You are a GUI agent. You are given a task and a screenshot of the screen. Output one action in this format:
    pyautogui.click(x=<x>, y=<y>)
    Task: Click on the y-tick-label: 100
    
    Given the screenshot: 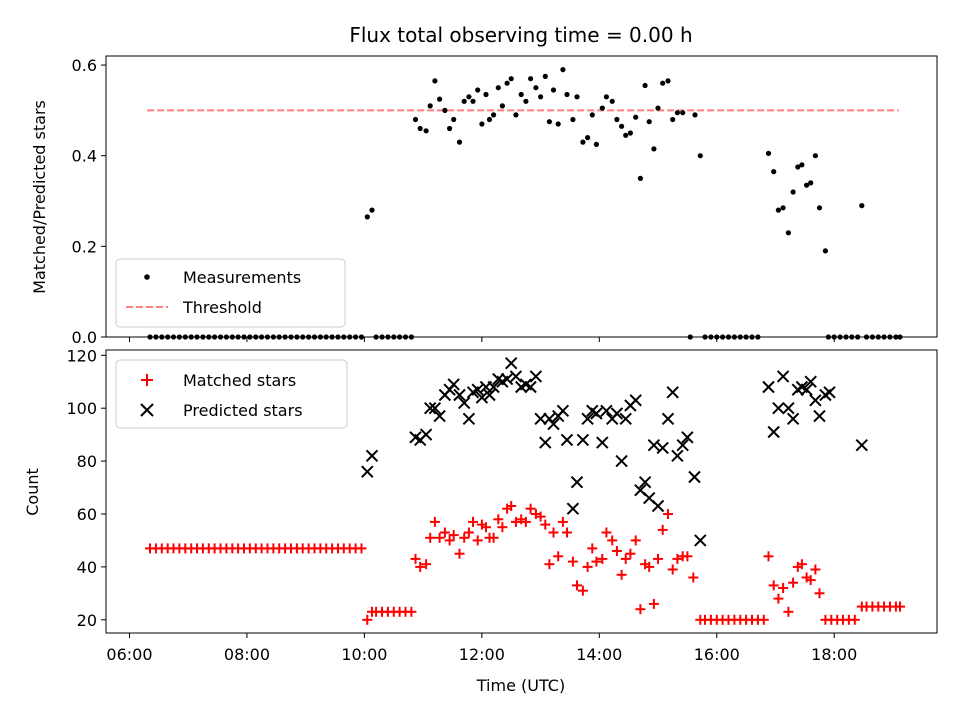 What is the action you would take?
    pyautogui.click(x=81, y=408)
    